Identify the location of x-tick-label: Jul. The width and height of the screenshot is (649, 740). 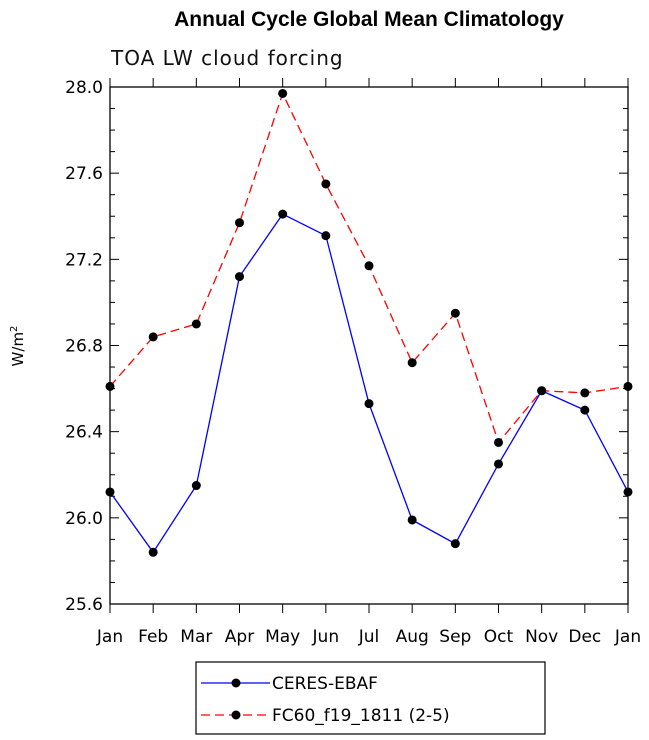
(369, 637).